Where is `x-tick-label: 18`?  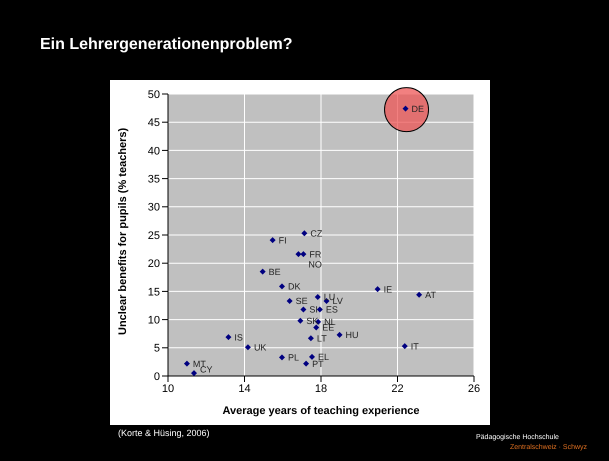 x-tick-label: 18 is located at coordinates (321, 388).